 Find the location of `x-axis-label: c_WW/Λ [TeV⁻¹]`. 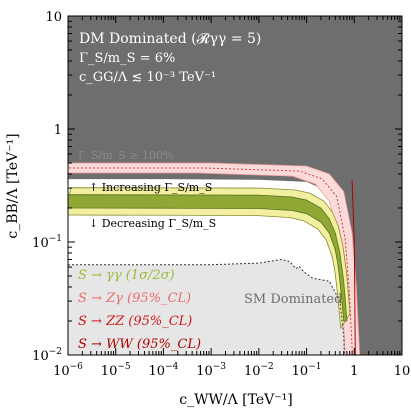

x-axis-label: c_WW/Λ [TeV⁻¹] is located at coordinates (235, 400).